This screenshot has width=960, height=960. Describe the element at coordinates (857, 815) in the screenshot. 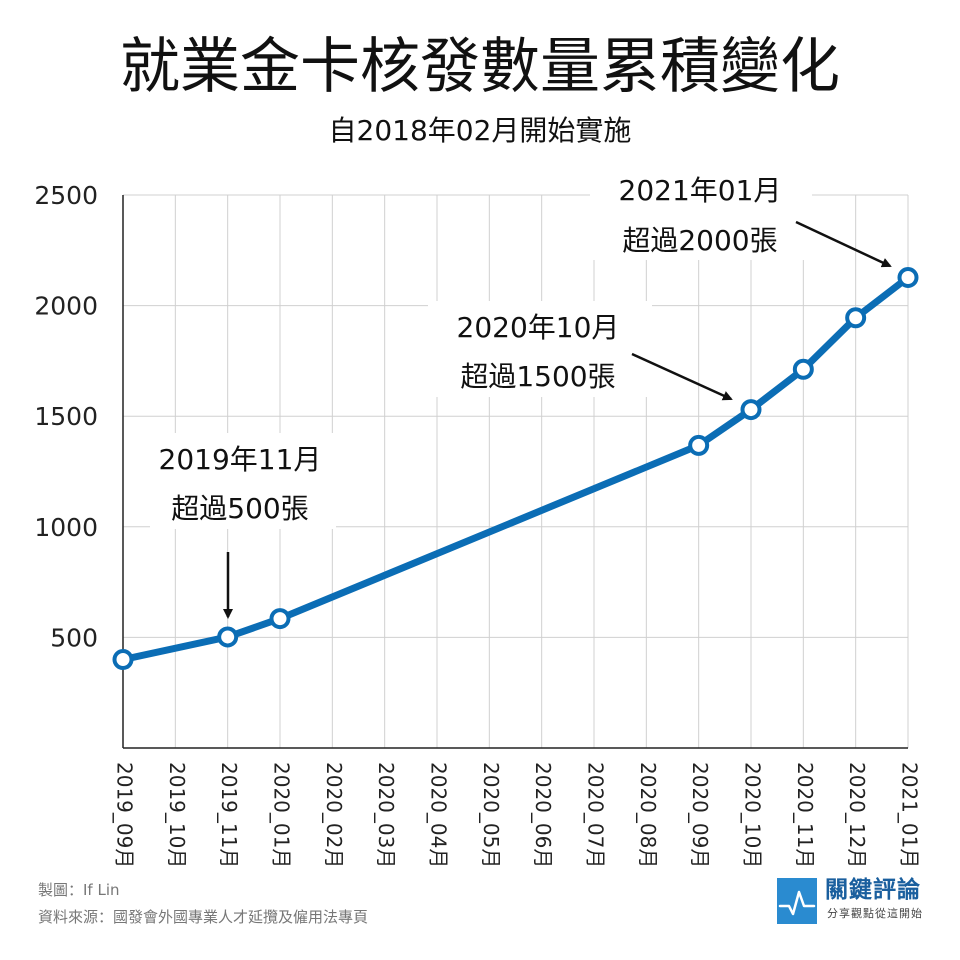

I see `x-tick-label: 2020_12月` at that location.